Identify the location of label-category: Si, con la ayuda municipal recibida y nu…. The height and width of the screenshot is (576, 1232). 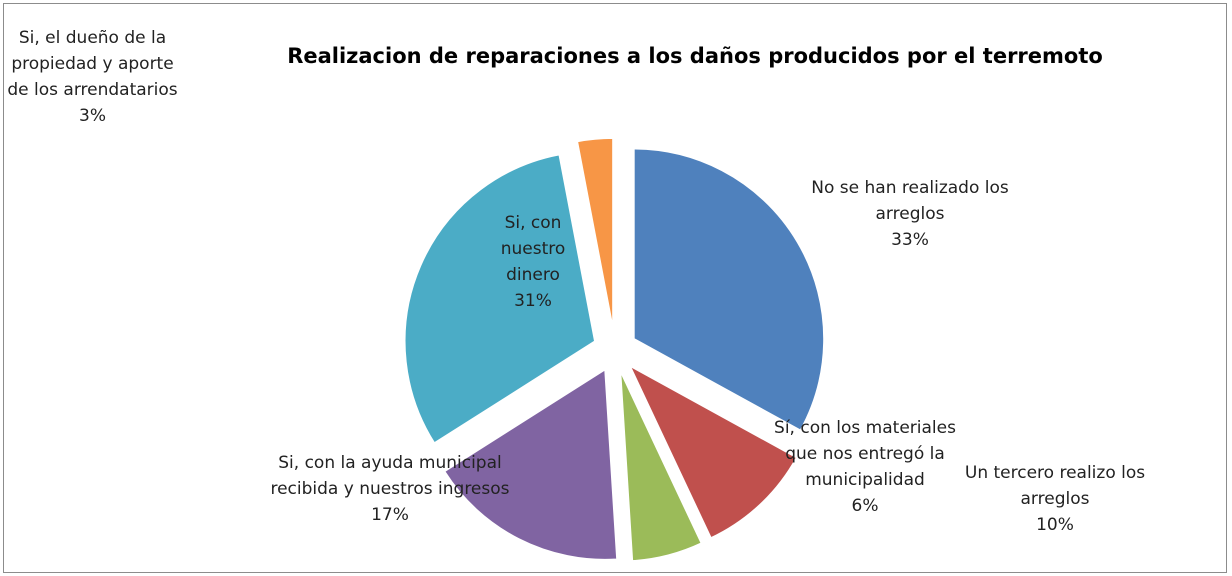
(390, 476).